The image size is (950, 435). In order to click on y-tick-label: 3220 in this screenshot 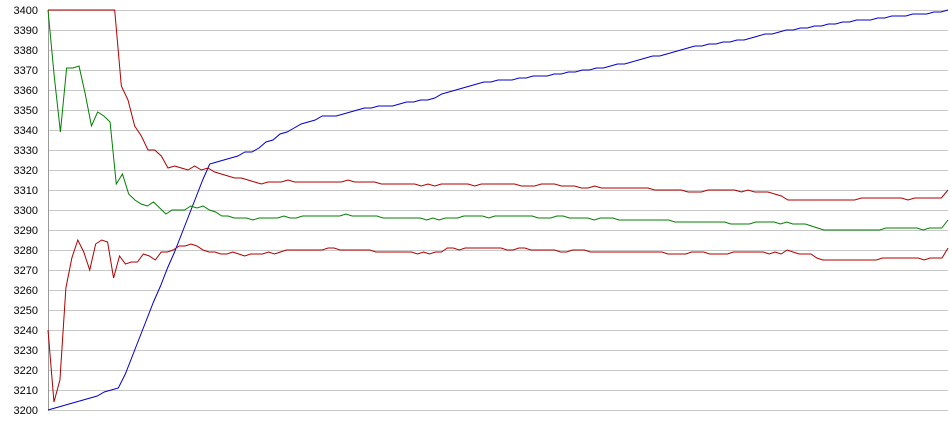, I will do `click(26, 371)`.